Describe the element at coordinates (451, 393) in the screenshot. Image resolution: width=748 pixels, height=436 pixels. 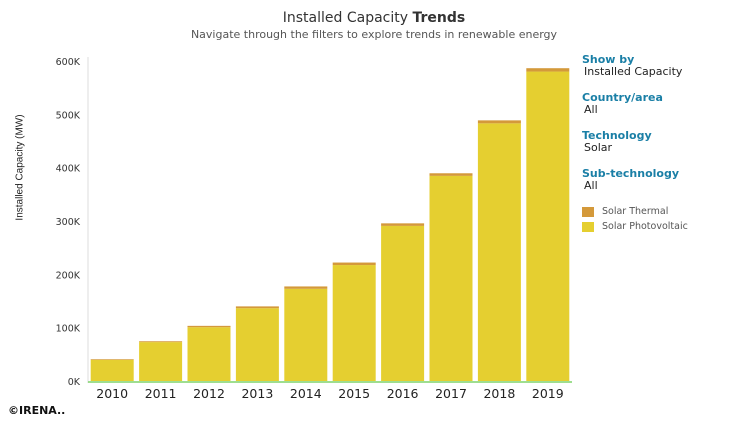
I see `x-tick-label: 2017` at that location.